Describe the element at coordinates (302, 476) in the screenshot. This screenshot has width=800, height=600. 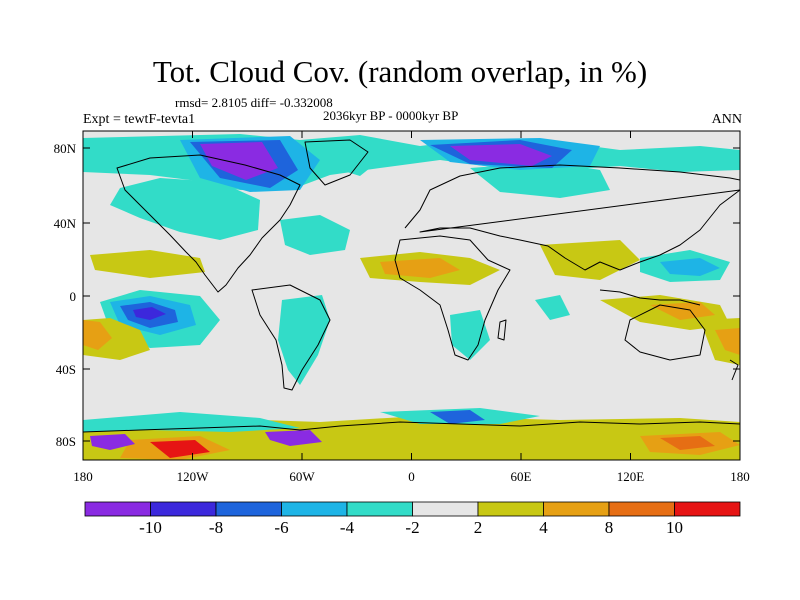
I see `lon-tick-label: 60W` at that location.